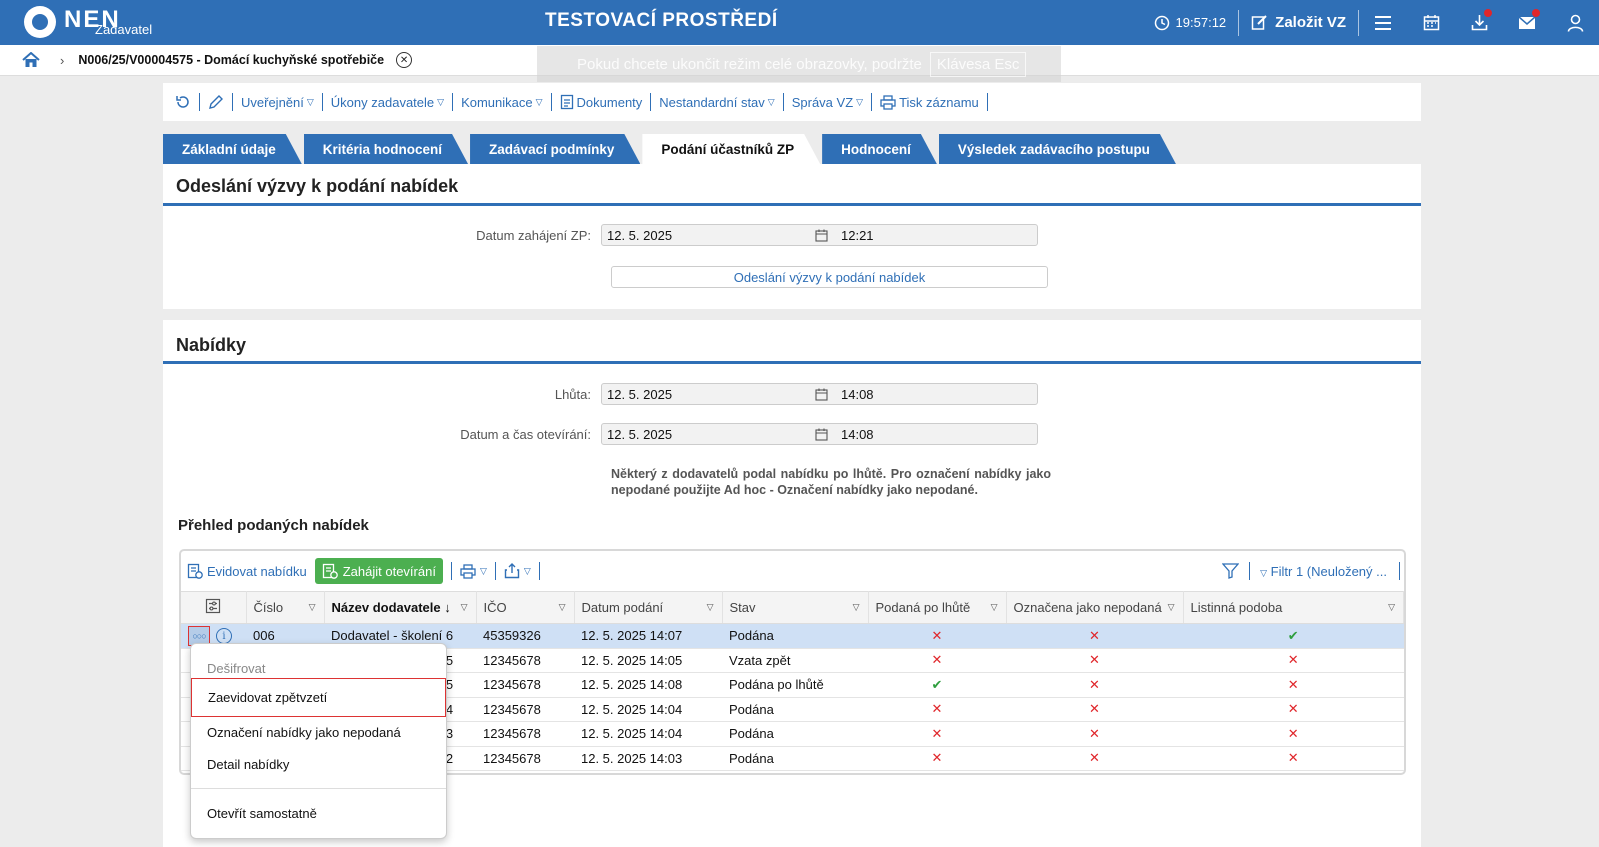 This screenshot has width=1599, height=847. Describe the element at coordinates (304, 732) in the screenshot. I see `menu-item-oznaceni-nepodana: Označení nabídky jako nepodaná` at that location.